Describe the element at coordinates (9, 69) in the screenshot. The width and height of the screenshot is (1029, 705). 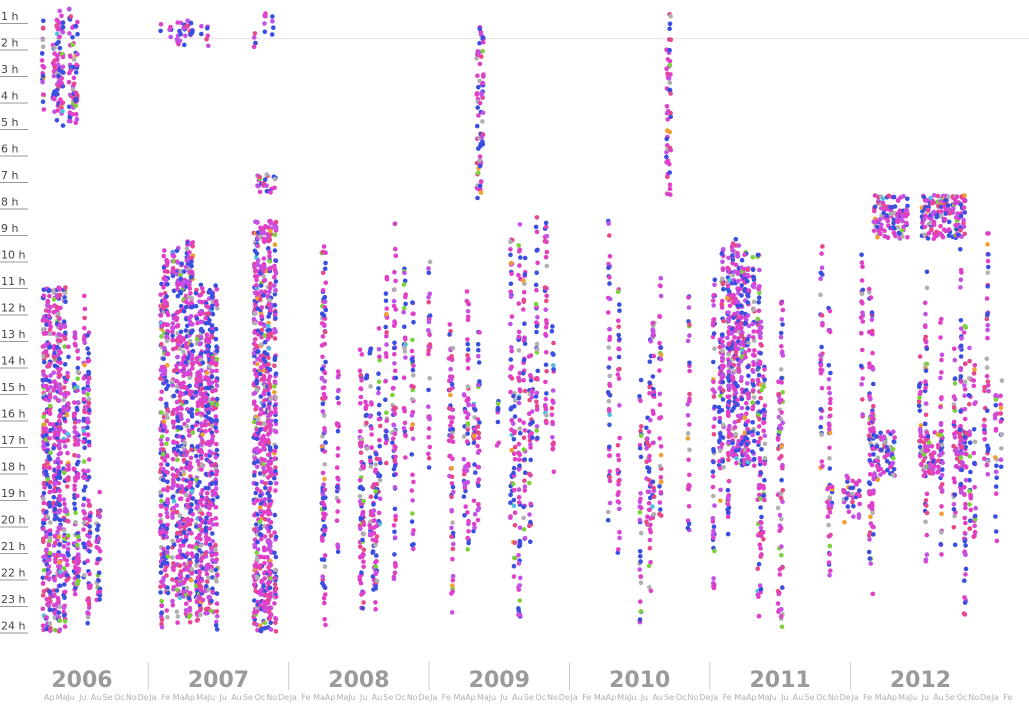
I see `y-tick-label: 3 h` at that location.